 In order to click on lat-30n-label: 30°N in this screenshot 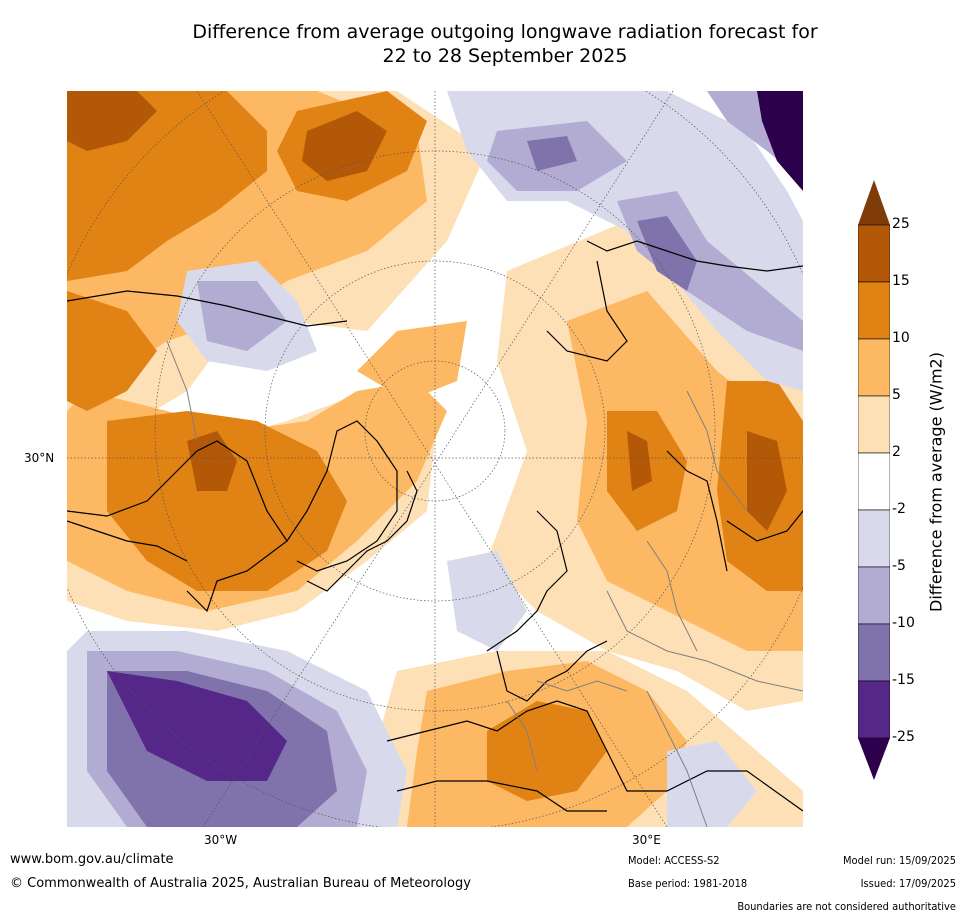, I will do `click(39, 458)`.